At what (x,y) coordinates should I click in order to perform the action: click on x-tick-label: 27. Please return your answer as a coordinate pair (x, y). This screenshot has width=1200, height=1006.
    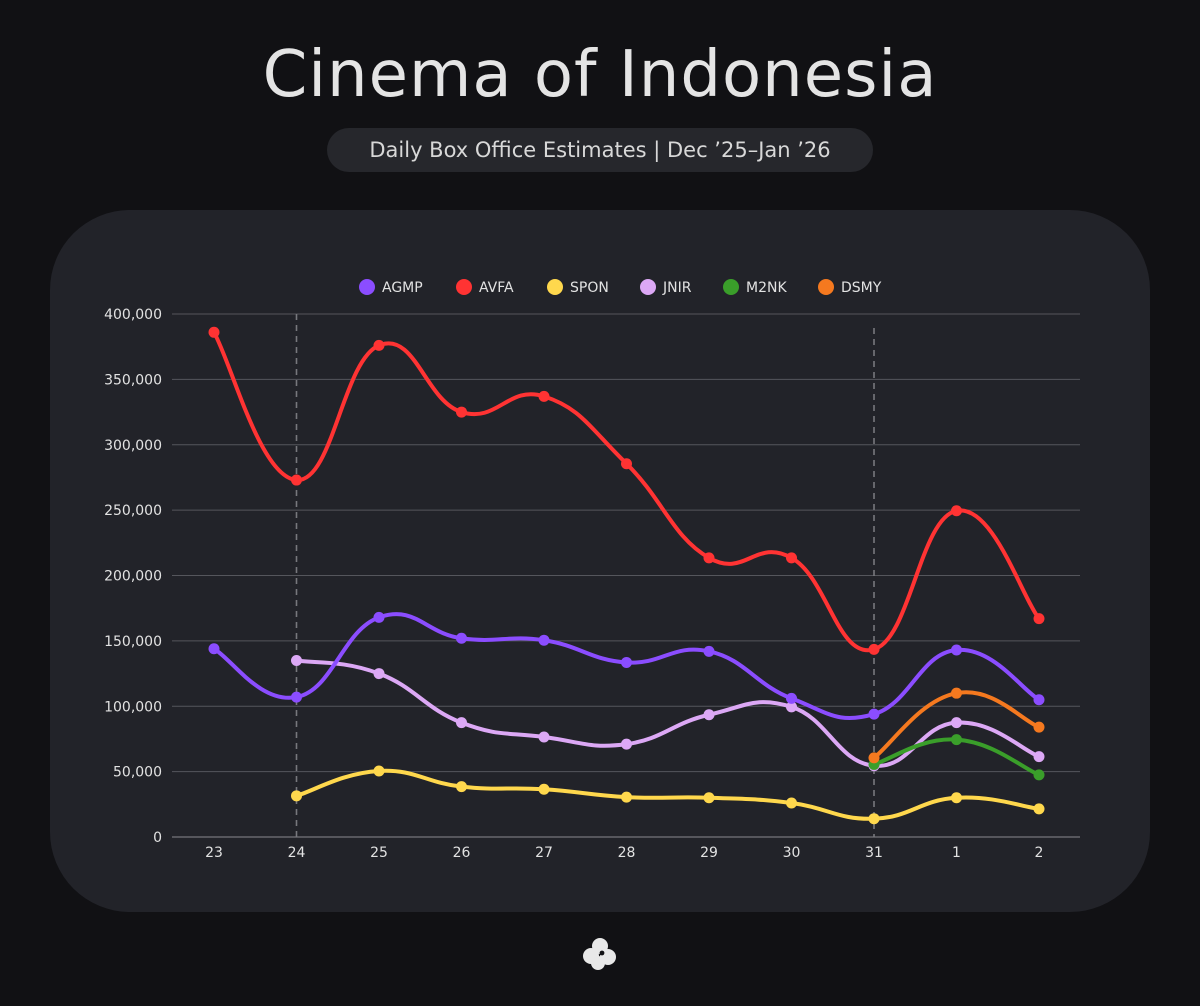
    Looking at the image, I should click on (544, 853).